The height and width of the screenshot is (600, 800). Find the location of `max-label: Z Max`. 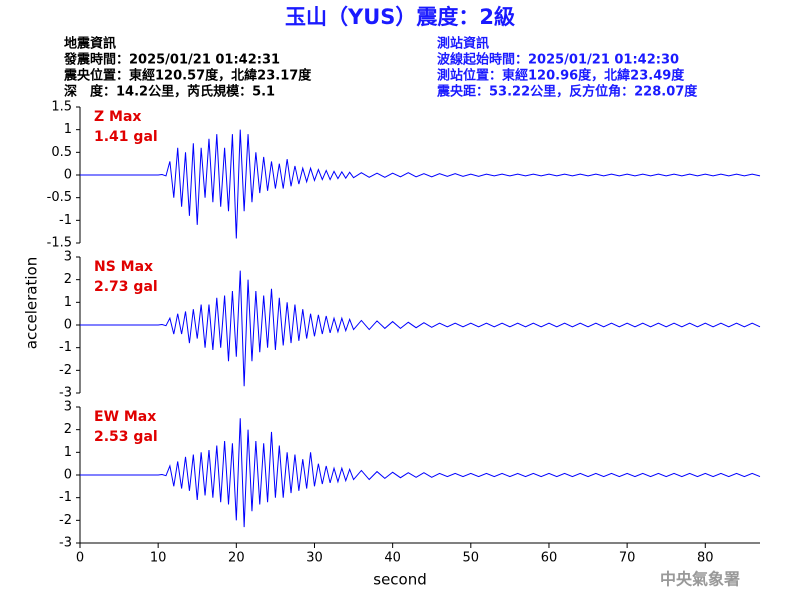

max-label: Z Max is located at coordinates (117, 117).